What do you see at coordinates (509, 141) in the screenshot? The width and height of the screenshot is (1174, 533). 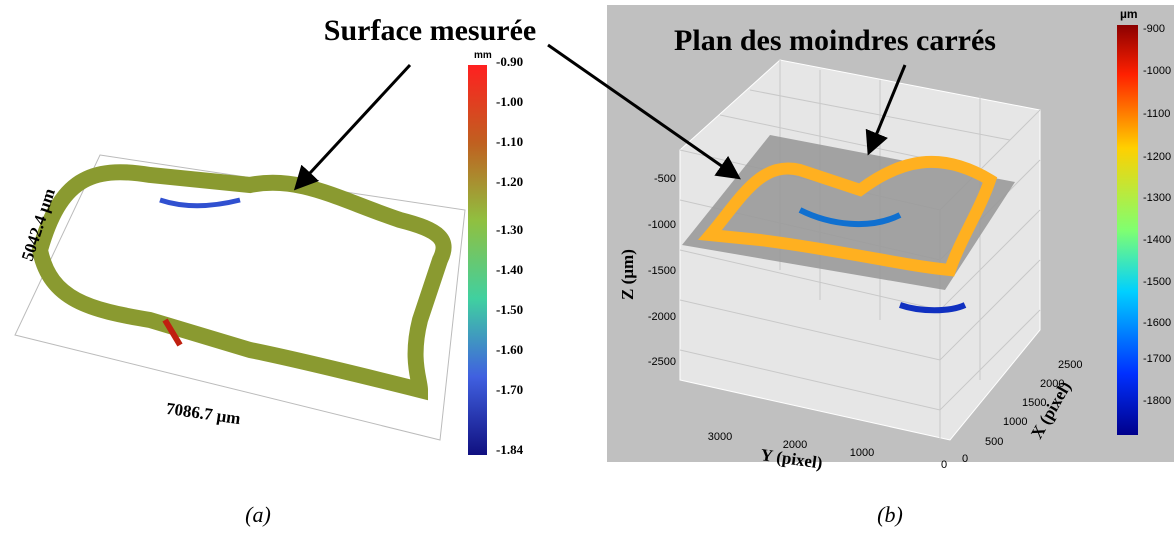 I see `colorbar-tick: -1.10` at bounding box center [509, 141].